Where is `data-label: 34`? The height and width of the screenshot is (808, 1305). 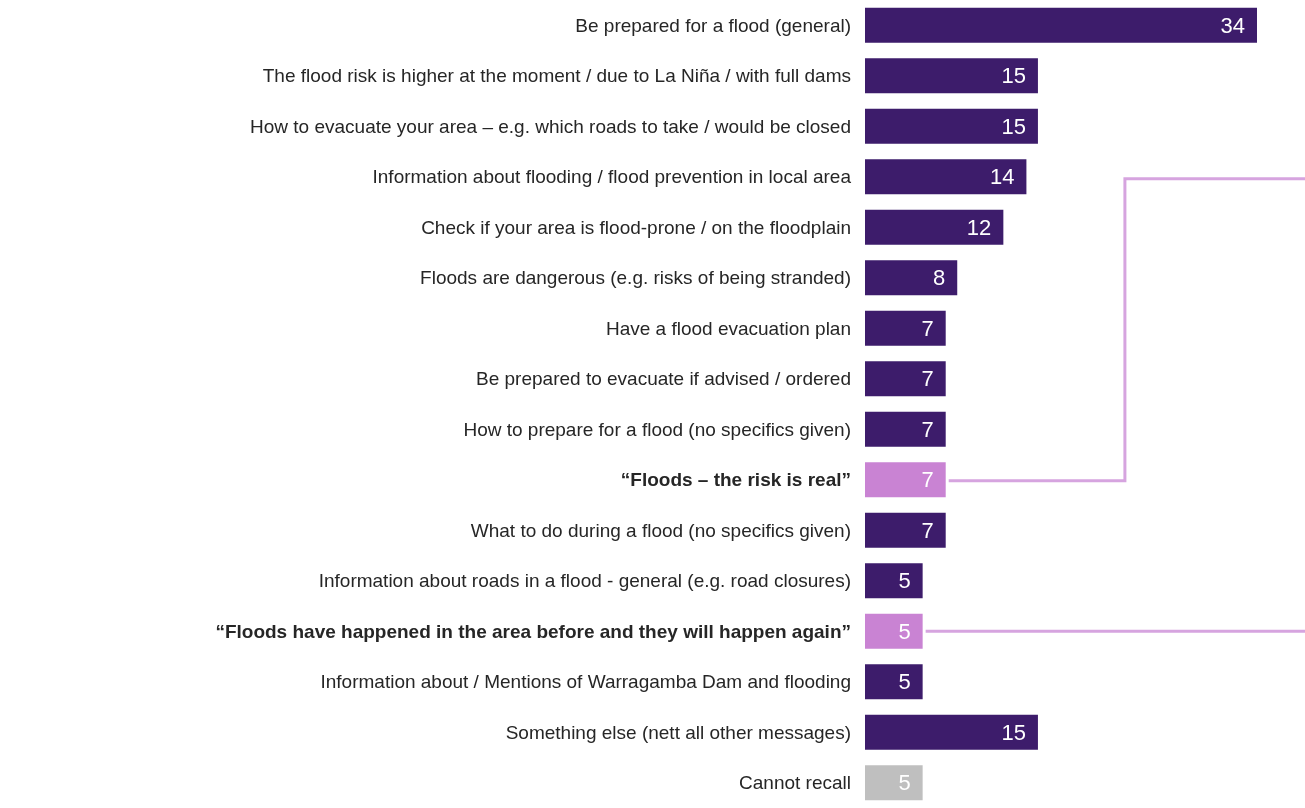 data-label: 34 is located at coordinates (1232, 25).